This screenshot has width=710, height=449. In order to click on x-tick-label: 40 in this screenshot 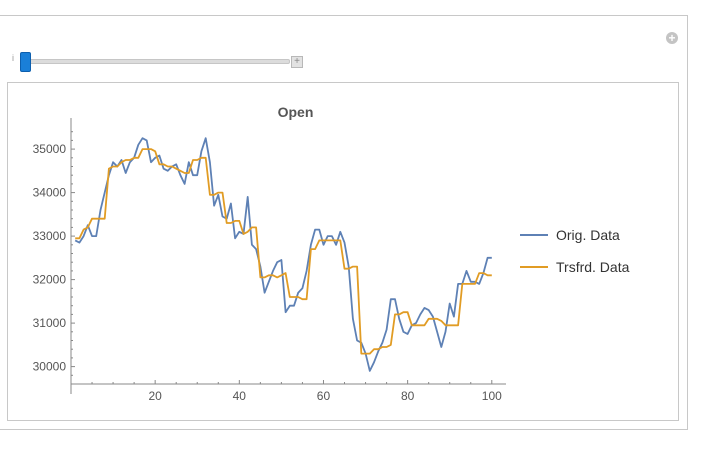, I will do `click(240, 396)`.